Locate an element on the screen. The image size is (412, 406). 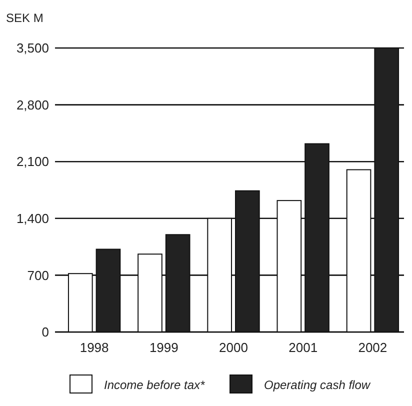
y-tick-label: 0 is located at coordinates (45, 332).